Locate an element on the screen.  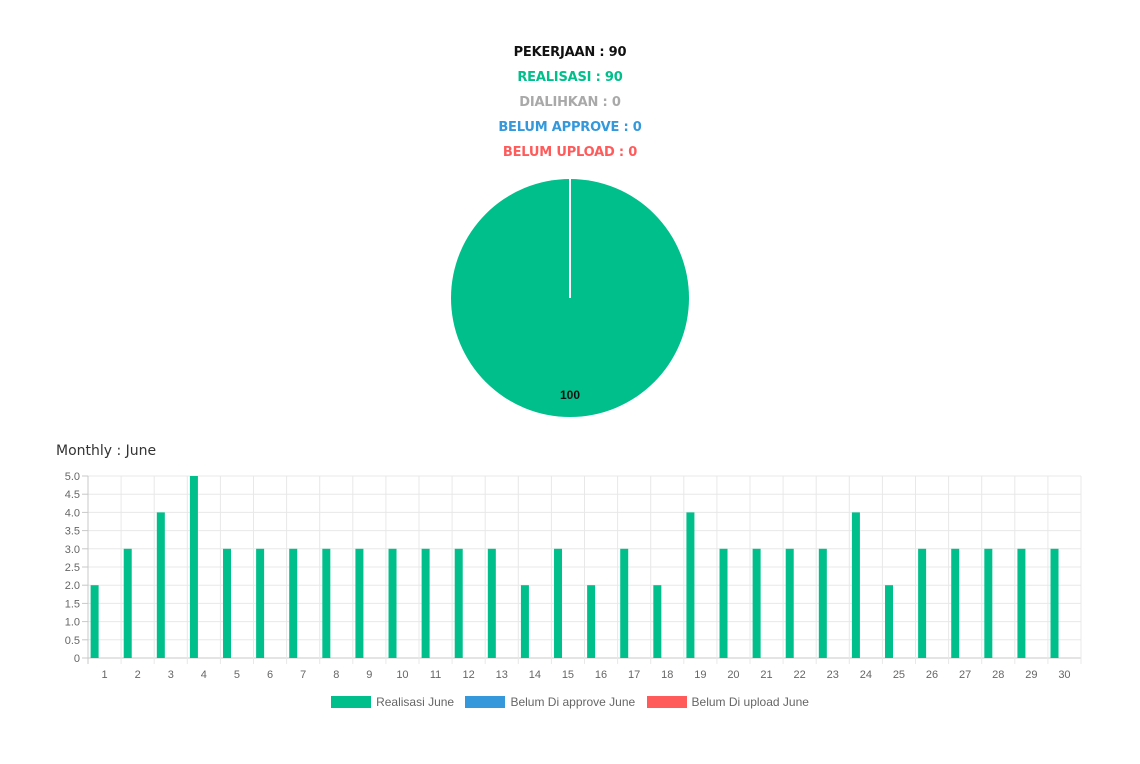
x-tick-label: 7 is located at coordinates (303, 675).